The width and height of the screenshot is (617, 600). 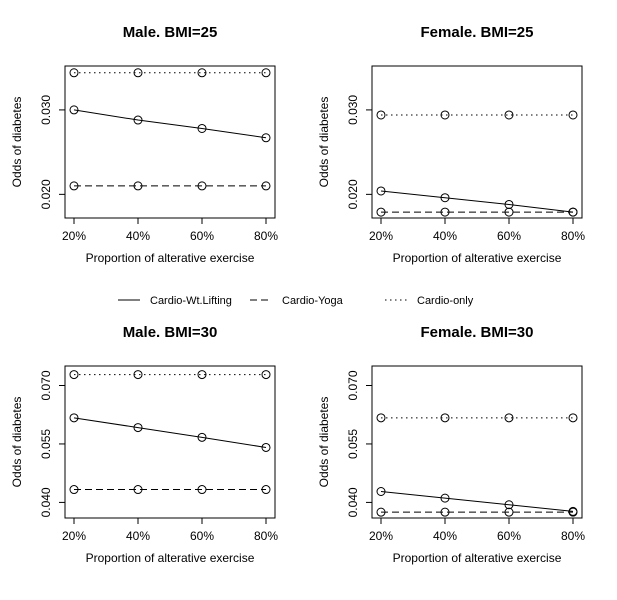 I want to click on legend: Cardio-Wt.Lifting Cardio-Yoga Cardio-only, so click(x=296, y=301).